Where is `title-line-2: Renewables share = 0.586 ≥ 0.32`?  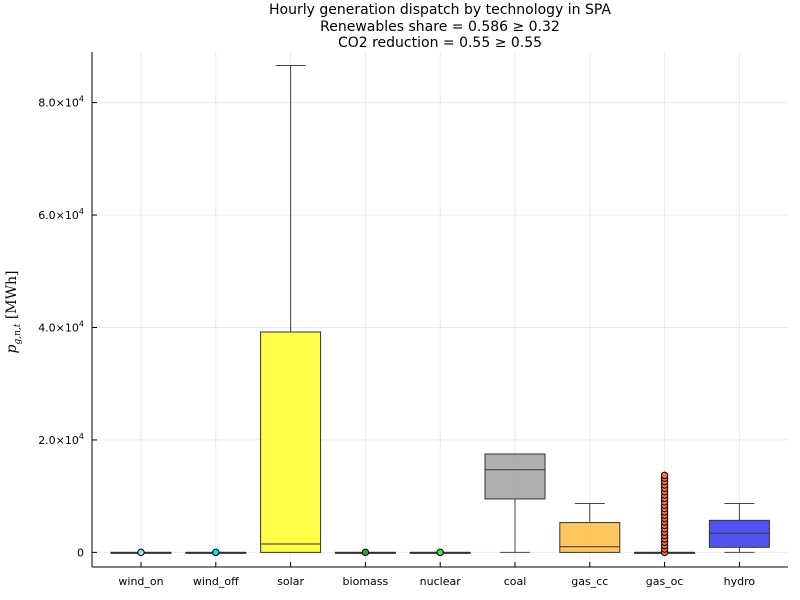
title-line-2: Renewables share = 0.586 ≥ 0.32 is located at coordinates (440, 27).